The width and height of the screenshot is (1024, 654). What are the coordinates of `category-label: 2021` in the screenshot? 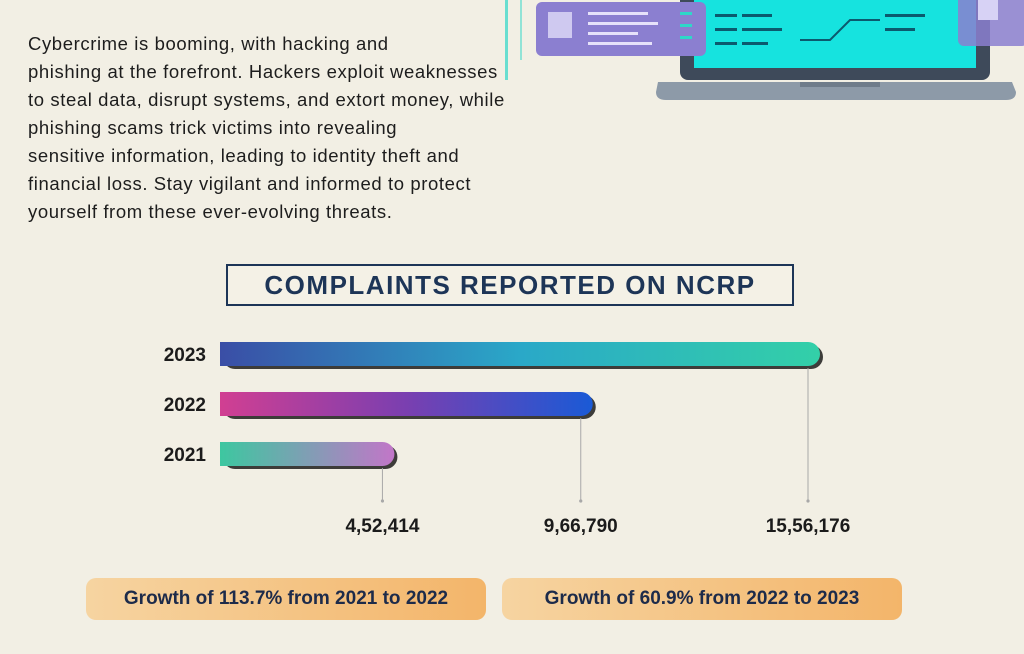 It's located at (185, 455).